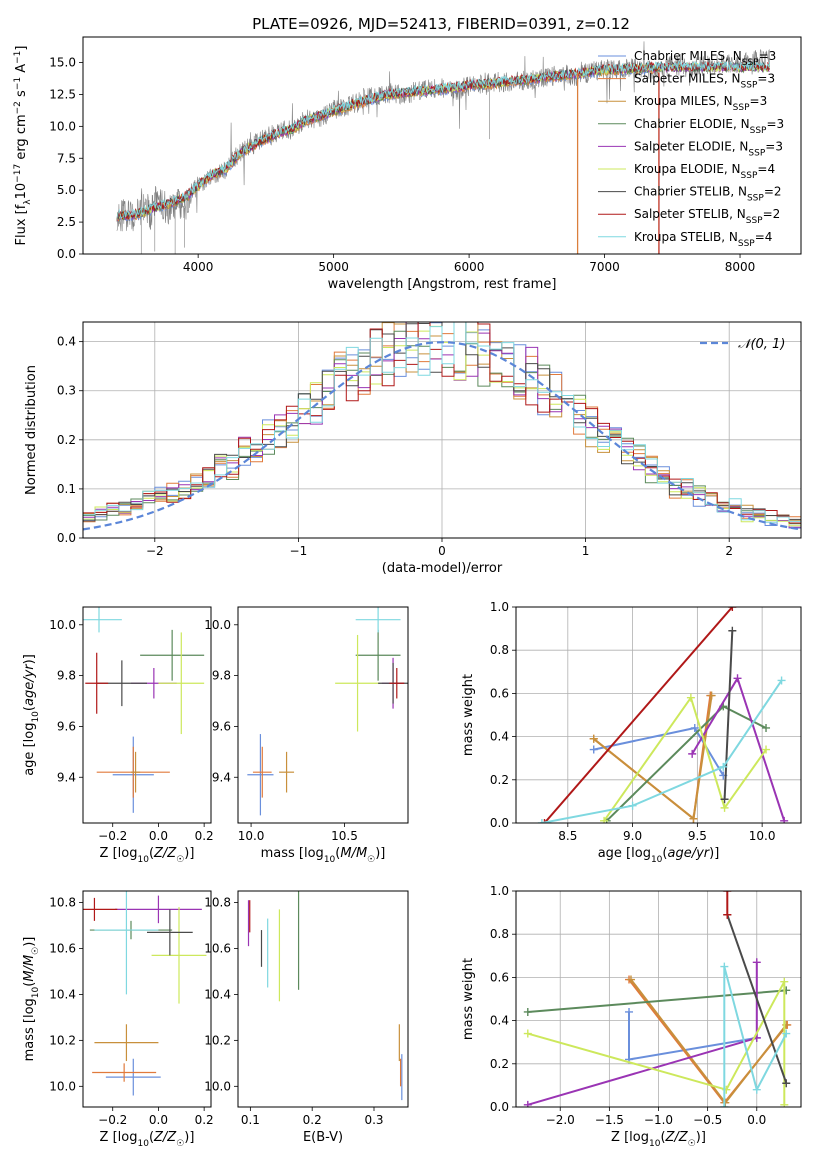 The width and height of the screenshot is (819, 1170). I want to click on legend-label: Kroupa STELIB, NSSP=4, so click(703, 239).